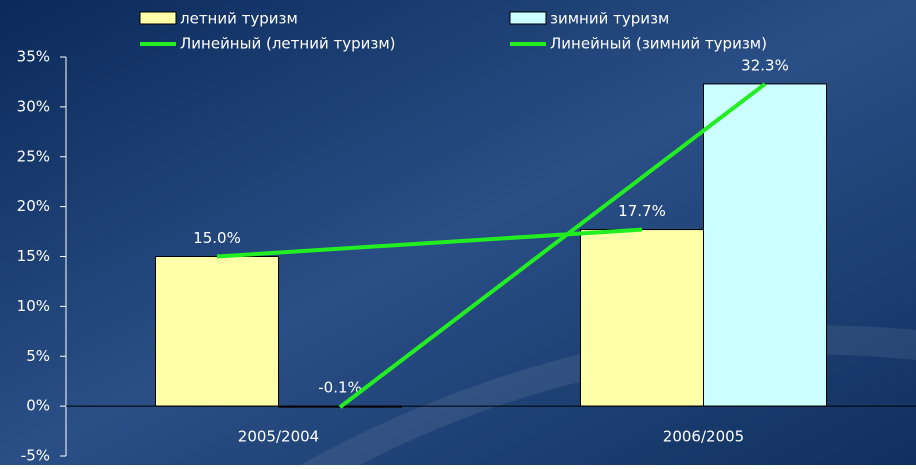 The image size is (916, 469). I want to click on y-tick-label: 35%, so click(33, 57).